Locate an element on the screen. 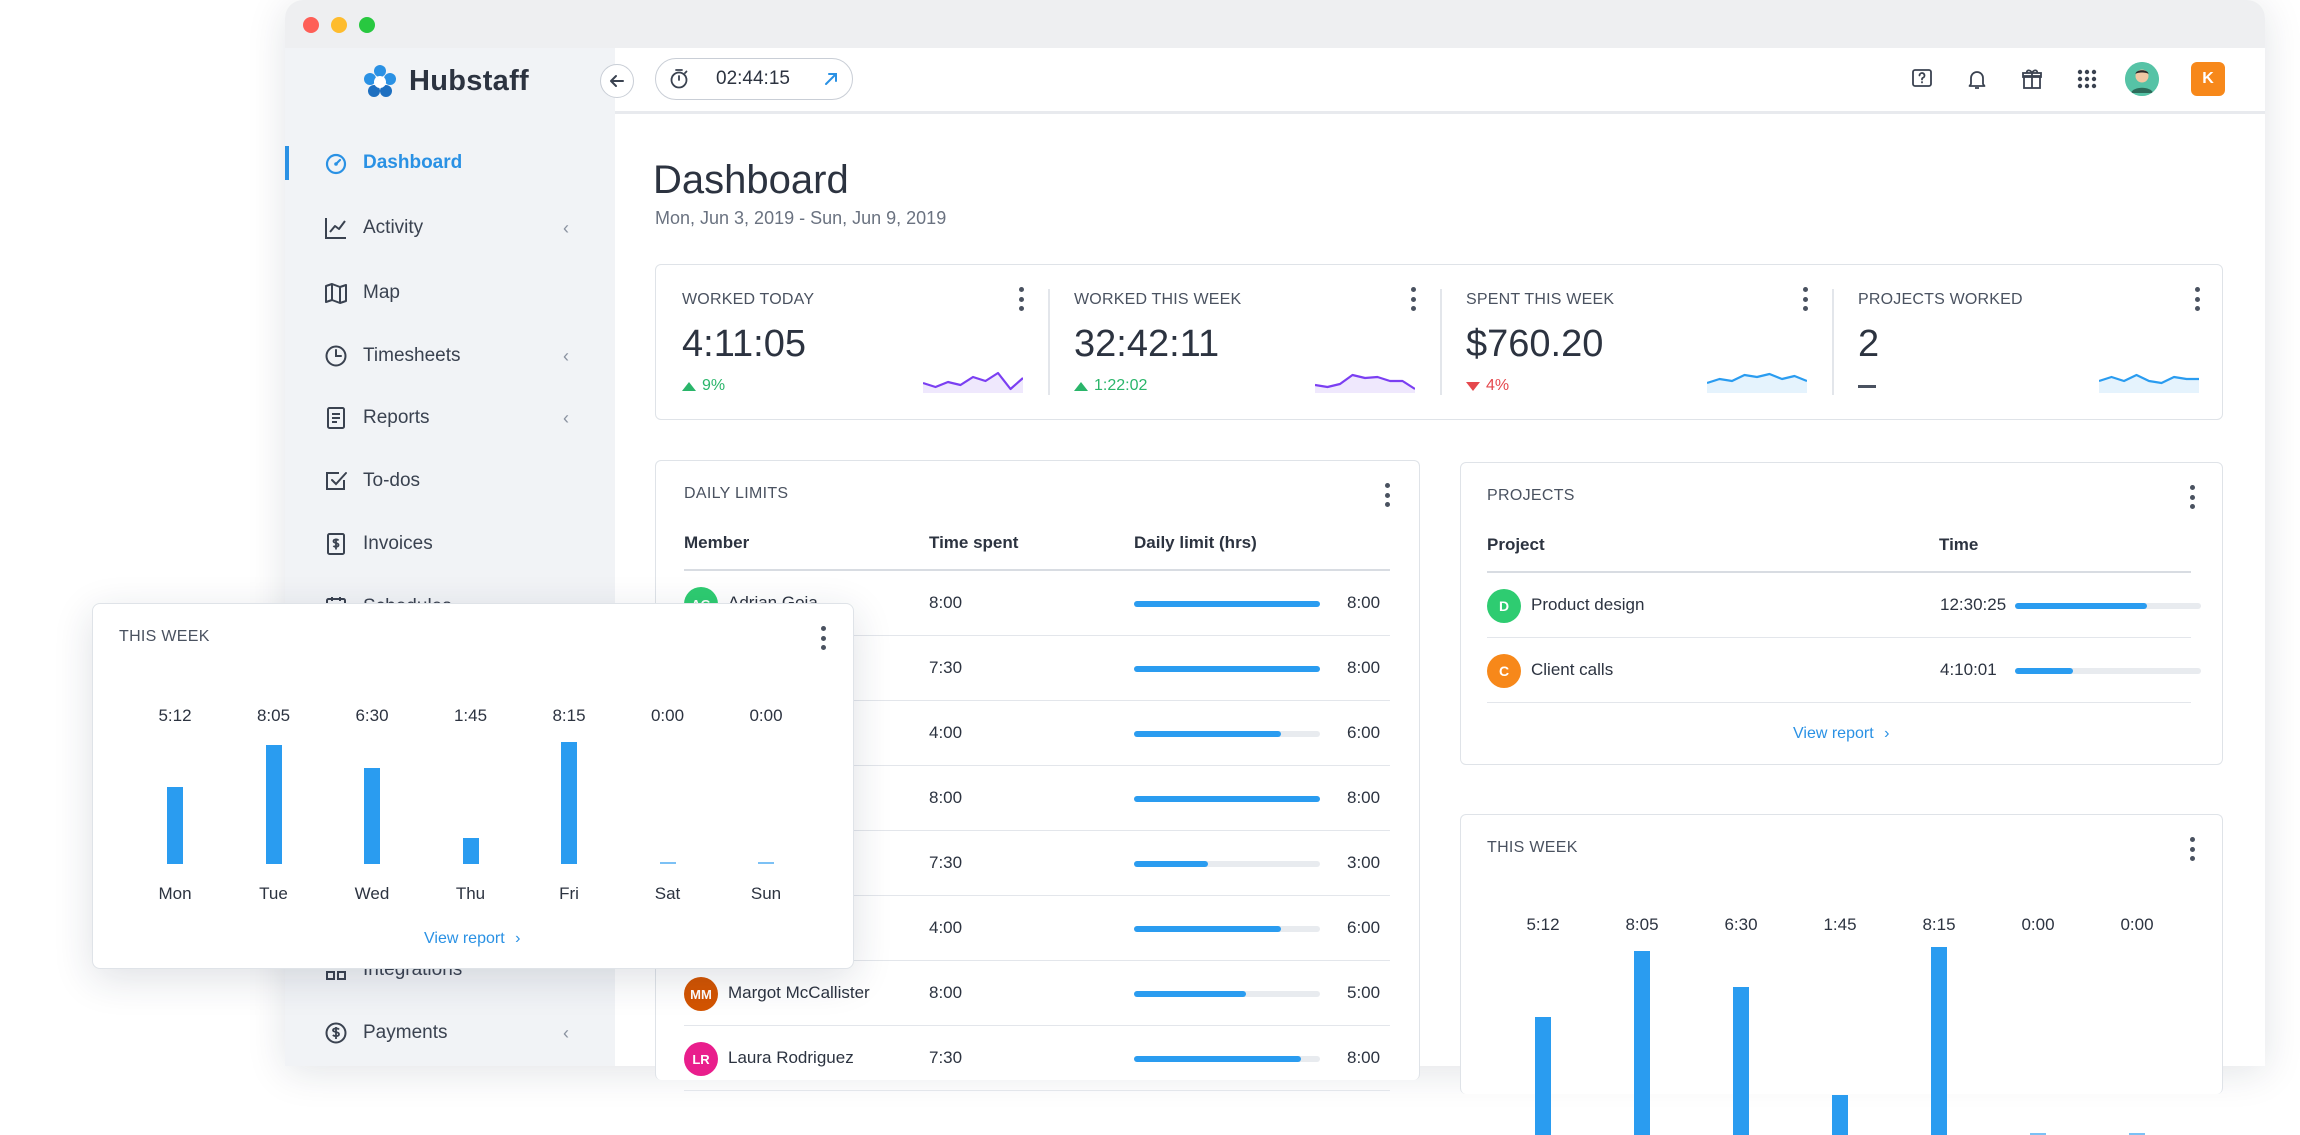  sidebar-item-payments: Payments ‹ is located at coordinates (450, 1033).